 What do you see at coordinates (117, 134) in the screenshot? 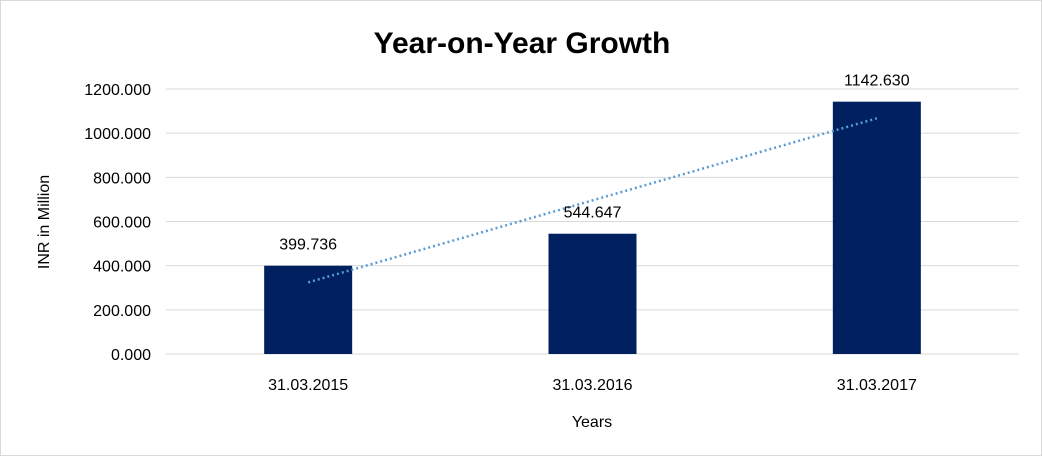
I see `y-tick-label: 1000.000` at bounding box center [117, 134].